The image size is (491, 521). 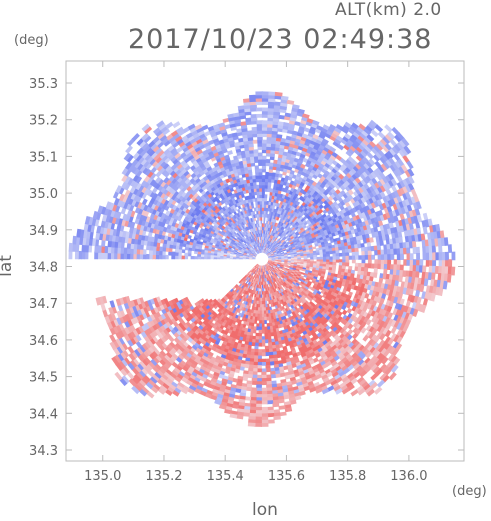 What do you see at coordinates (388, 10) in the screenshot?
I see `altitude-label: ALT(km) 2.0` at bounding box center [388, 10].